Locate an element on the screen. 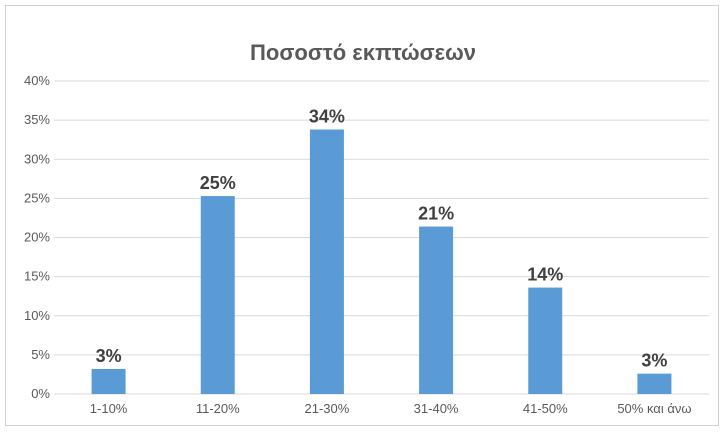 The image size is (725, 433). x-tick-label: 41-50% is located at coordinates (545, 408).